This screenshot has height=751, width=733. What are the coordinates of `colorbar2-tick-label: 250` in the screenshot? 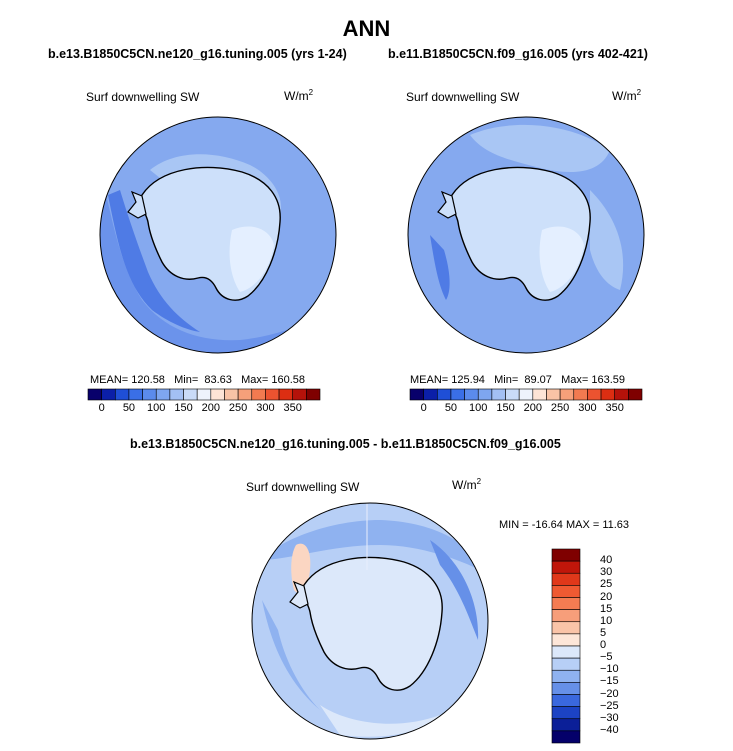 It's located at (560, 408).